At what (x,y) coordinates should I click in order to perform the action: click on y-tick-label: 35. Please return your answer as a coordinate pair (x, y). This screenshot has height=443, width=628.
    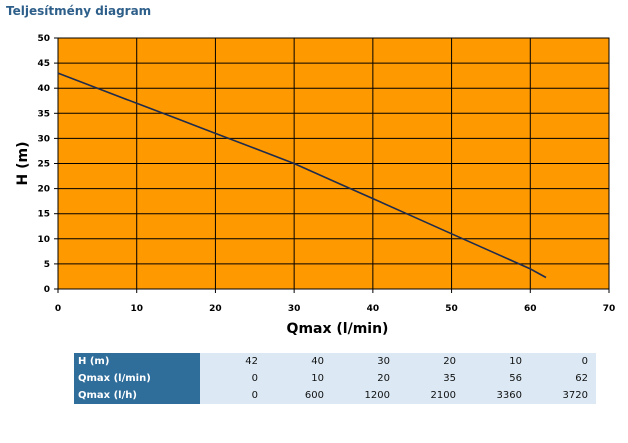
    Looking at the image, I should click on (43, 114).